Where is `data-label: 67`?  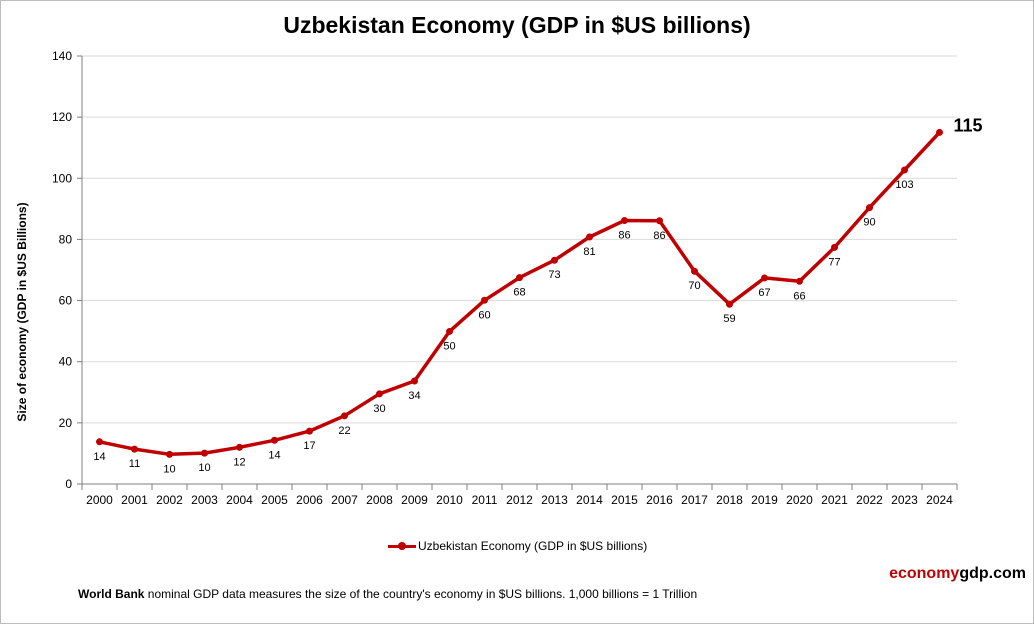 data-label: 67 is located at coordinates (764, 293).